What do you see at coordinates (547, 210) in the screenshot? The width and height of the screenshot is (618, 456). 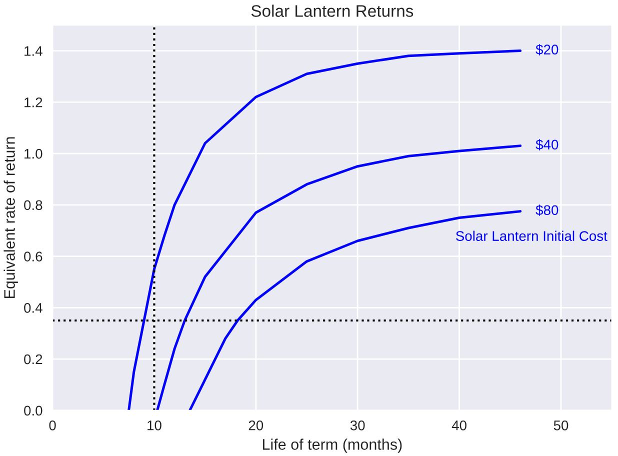 I see `series-label: $80` at bounding box center [547, 210].